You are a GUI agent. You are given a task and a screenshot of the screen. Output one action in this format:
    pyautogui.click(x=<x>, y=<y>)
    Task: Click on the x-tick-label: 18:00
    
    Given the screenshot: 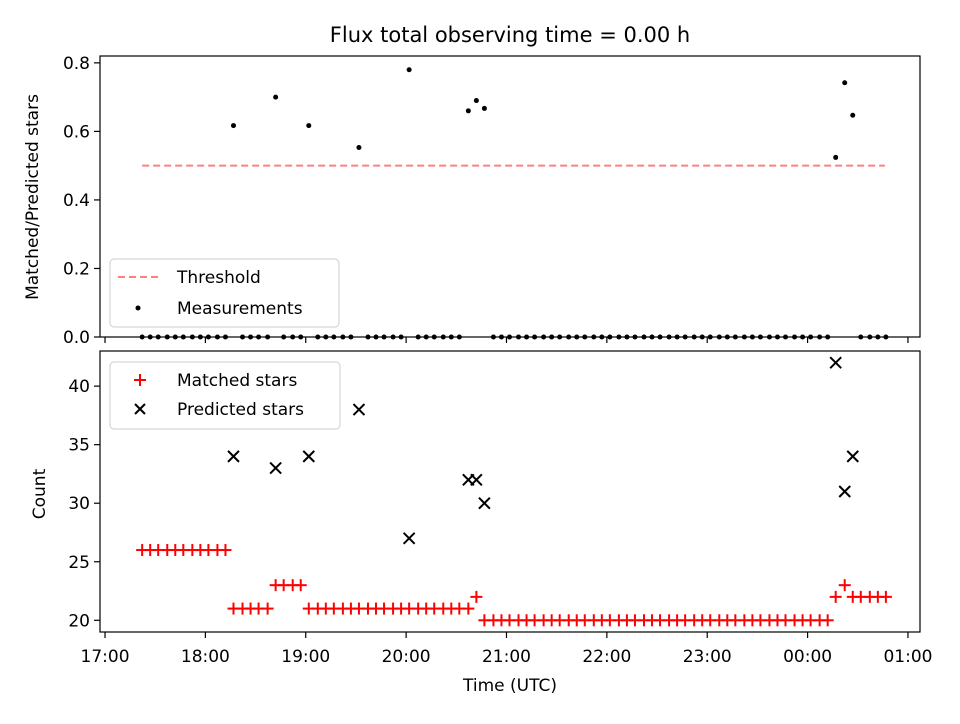 What is the action you would take?
    pyautogui.click(x=205, y=657)
    